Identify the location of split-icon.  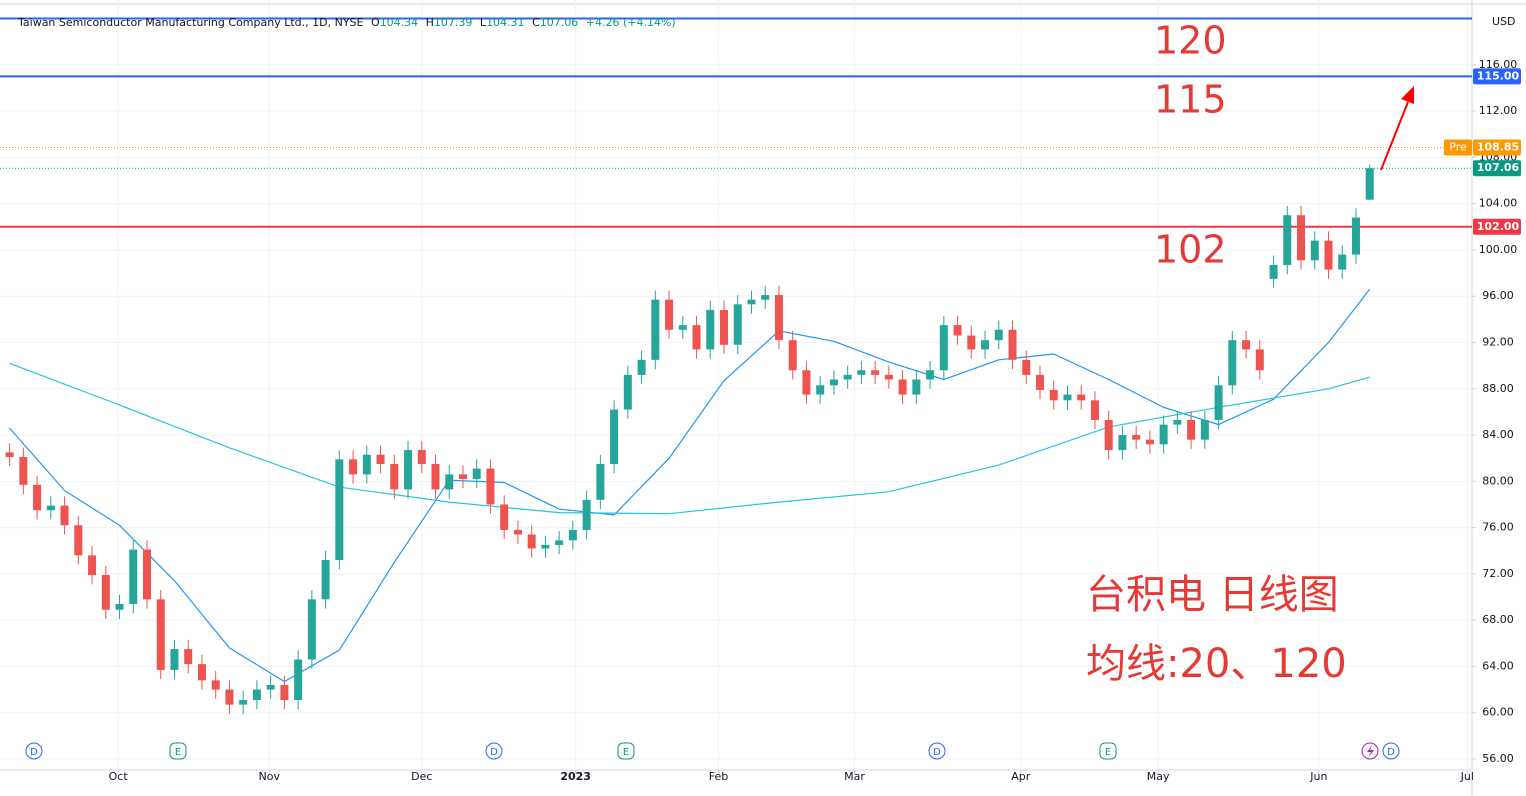
(1370, 751).